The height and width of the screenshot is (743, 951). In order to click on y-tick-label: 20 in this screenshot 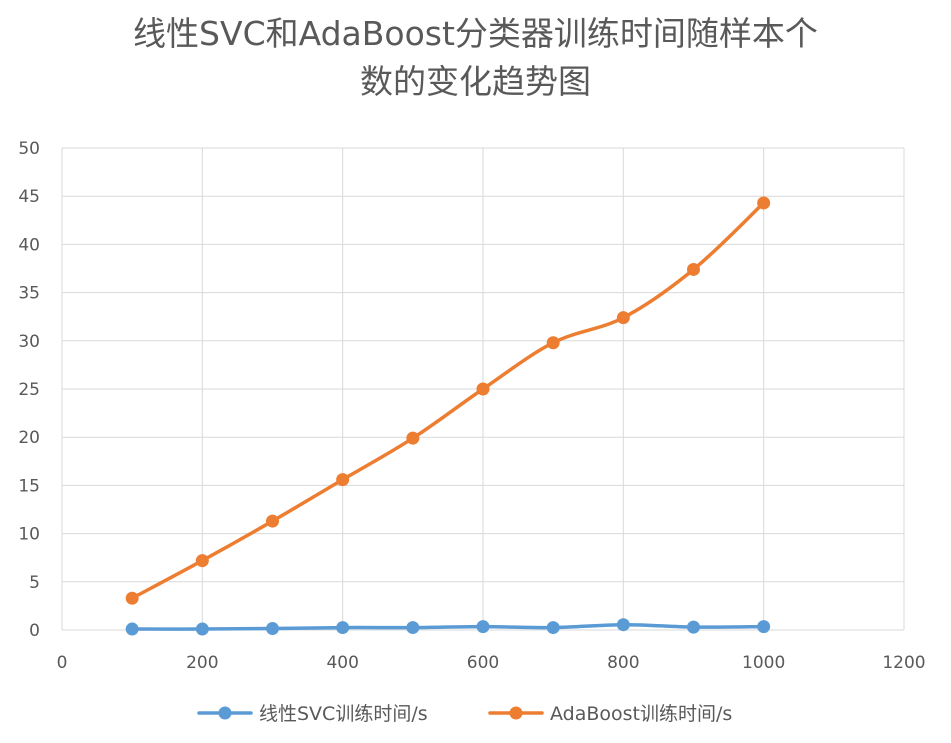, I will do `click(29, 438)`.